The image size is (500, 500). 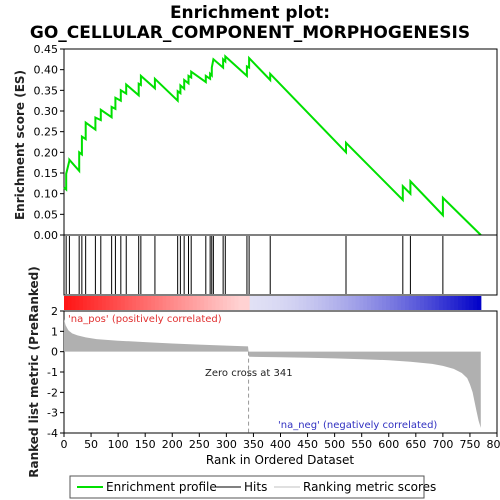 I want to click on es-tick-label: 0.10, so click(x=46, y=194).